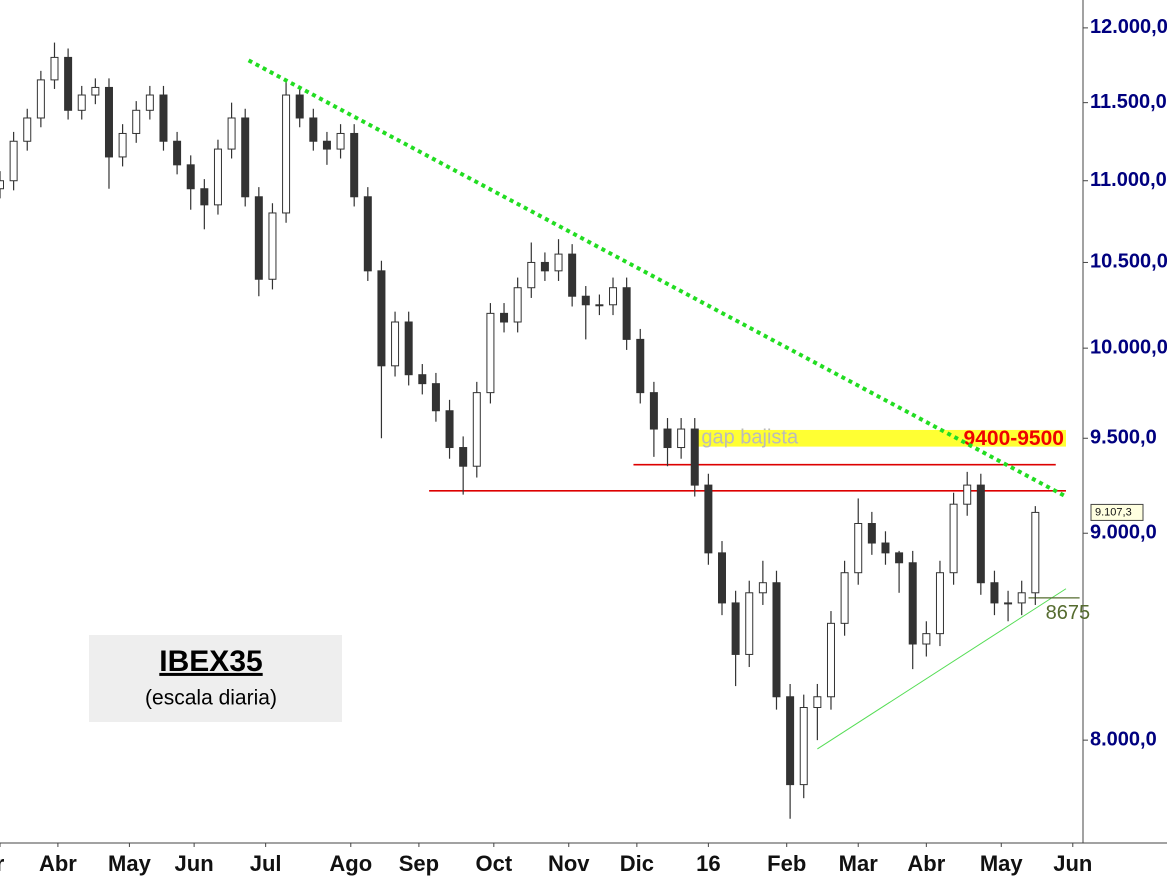 The image size is (1167, 877). Describe the element at coordinates (419, 863) in the screenshot. I see `x-tick-label: Sep` at that location.